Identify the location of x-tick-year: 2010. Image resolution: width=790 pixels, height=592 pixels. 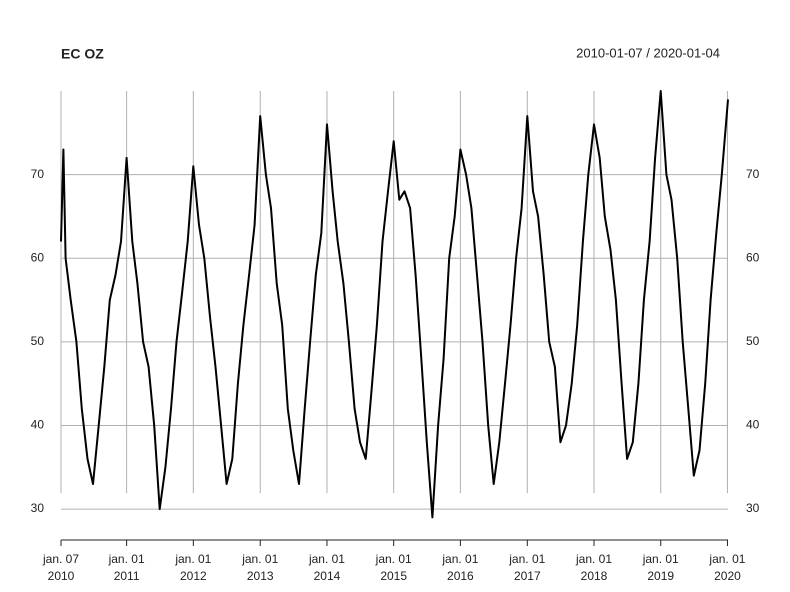
(61, 576).